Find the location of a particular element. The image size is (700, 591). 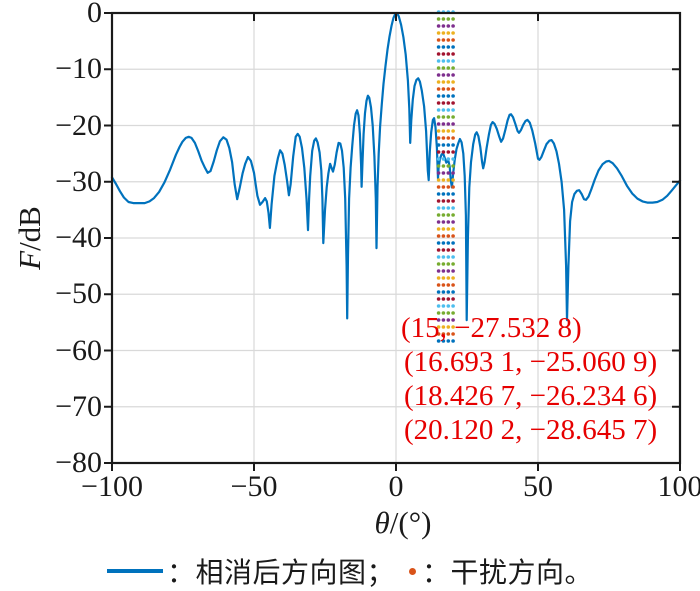

annotation-coordinate: (18.426 7, −26.234 6) is located at coordinates (531, 396).